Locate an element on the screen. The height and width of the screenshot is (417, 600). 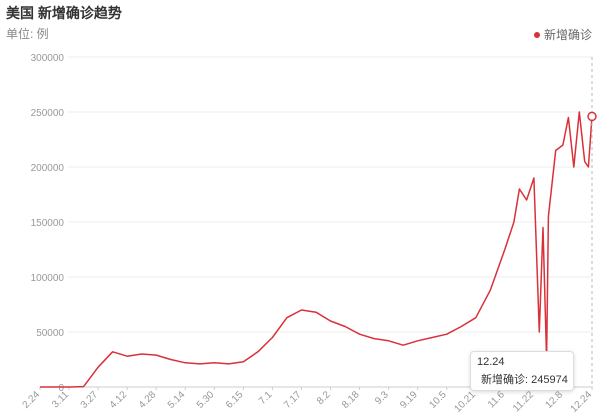
x-tick-label: 3.11 is located at coordinates (60, 399).